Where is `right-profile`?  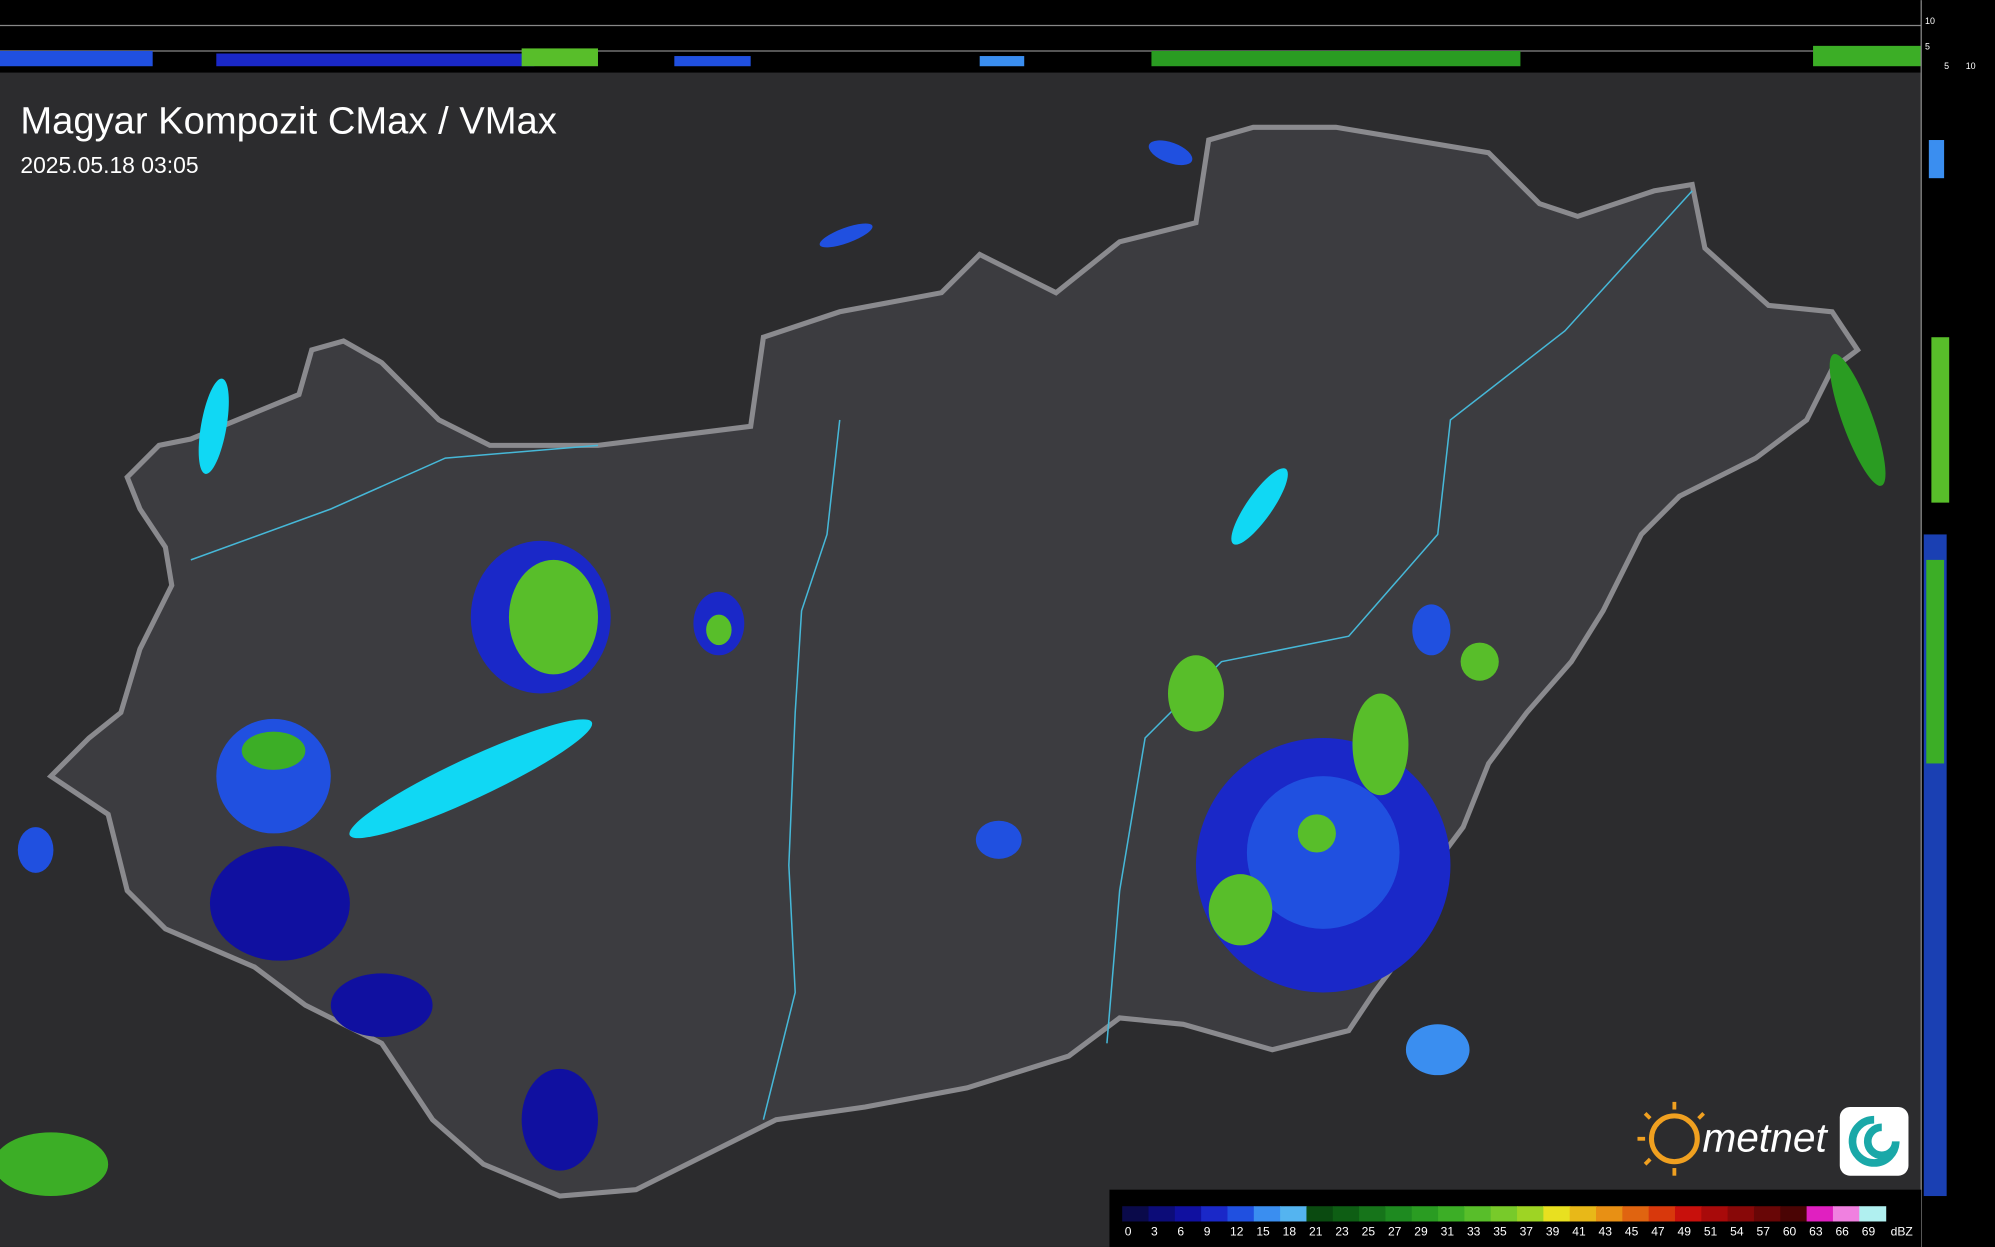 right-profile is located at coordinates (1936, 668).